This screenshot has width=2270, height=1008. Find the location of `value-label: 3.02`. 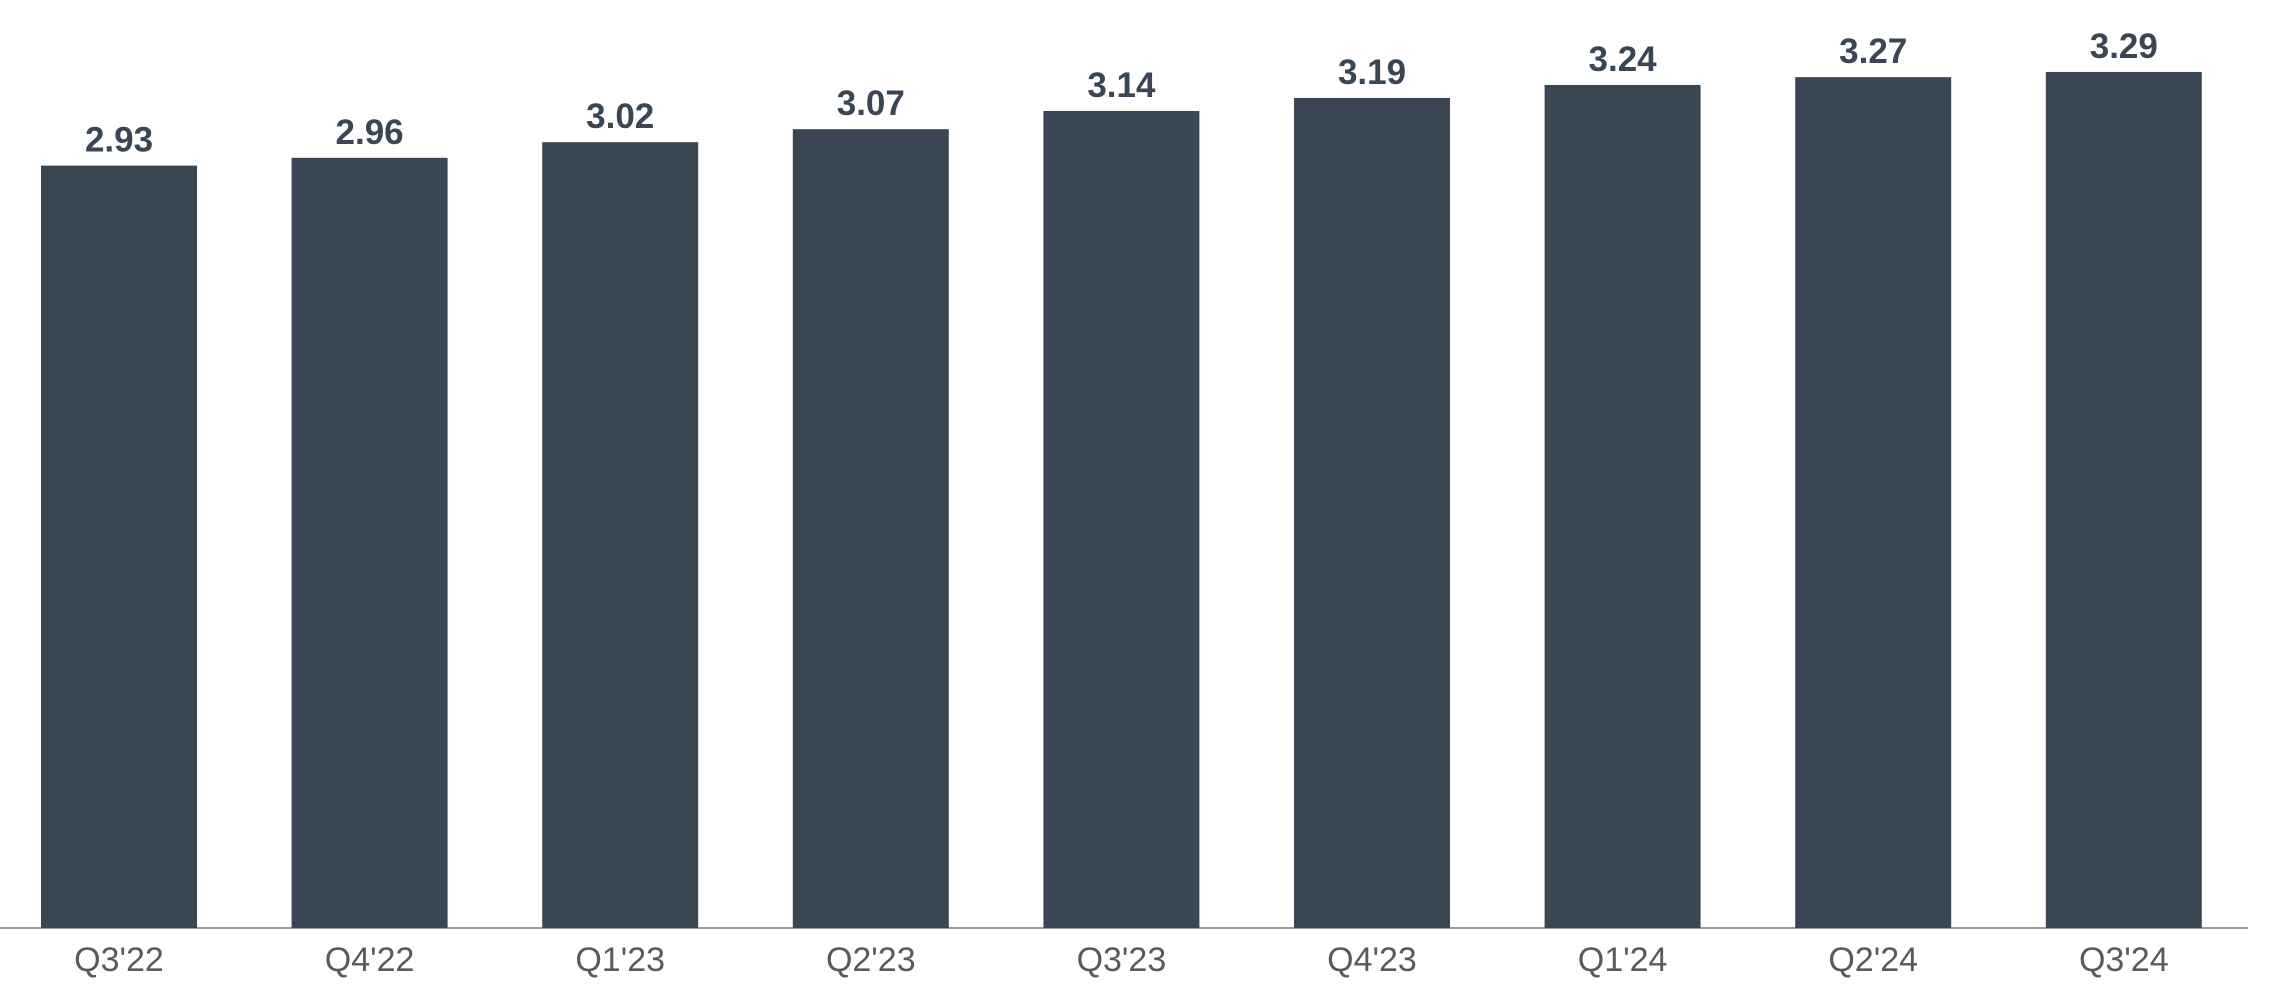

value-label: 3.02 is located at coordinates (620, 116).